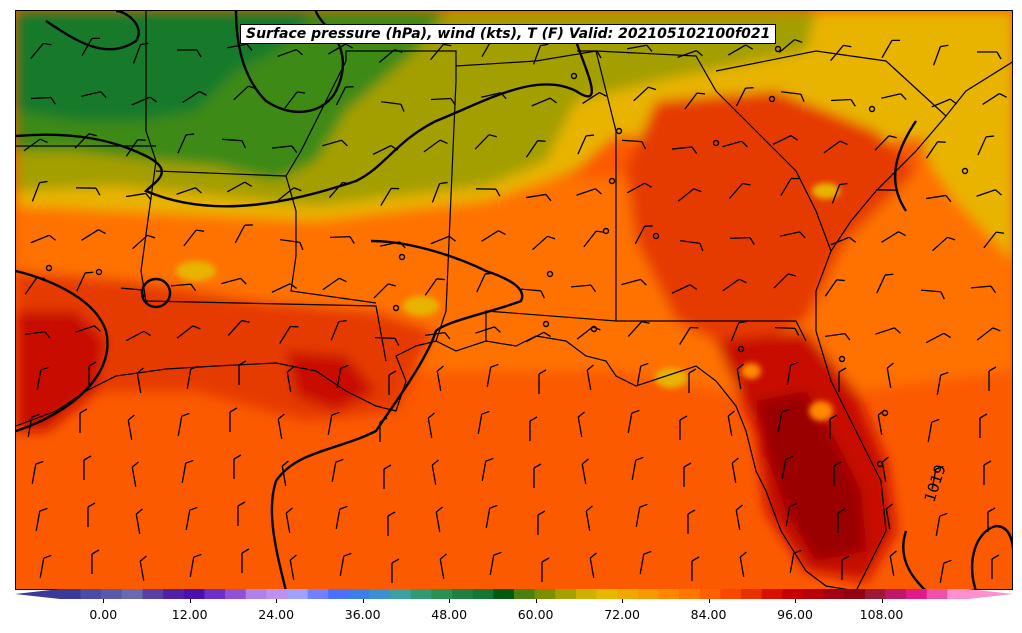 This screenshot has height=633, width=1022. What do you see at coordinates (535, 614) in the screenshot?
I see `colorbar-tick-label: 60.00` at bounding box center [535, 614].